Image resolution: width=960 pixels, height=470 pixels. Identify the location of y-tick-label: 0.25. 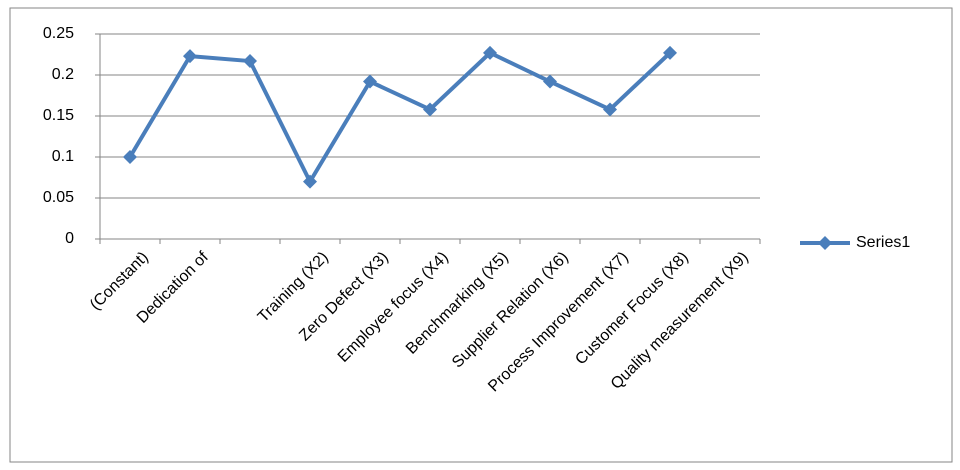
(58, 33).